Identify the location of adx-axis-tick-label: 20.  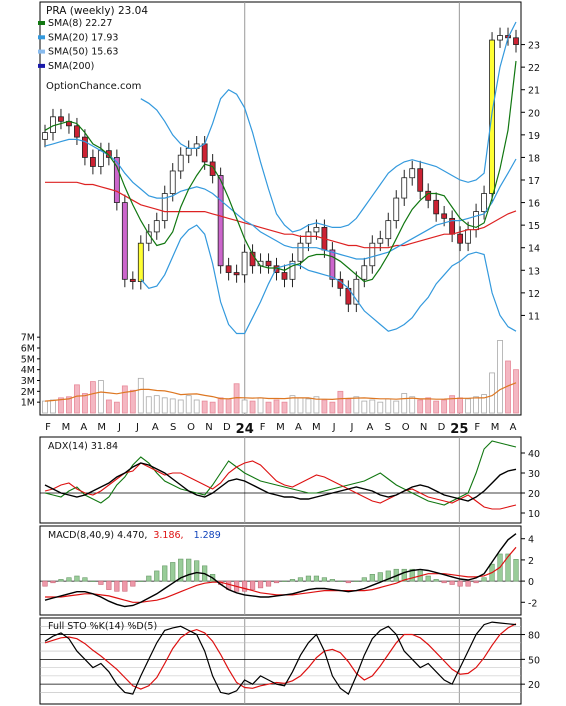
(534, 494).